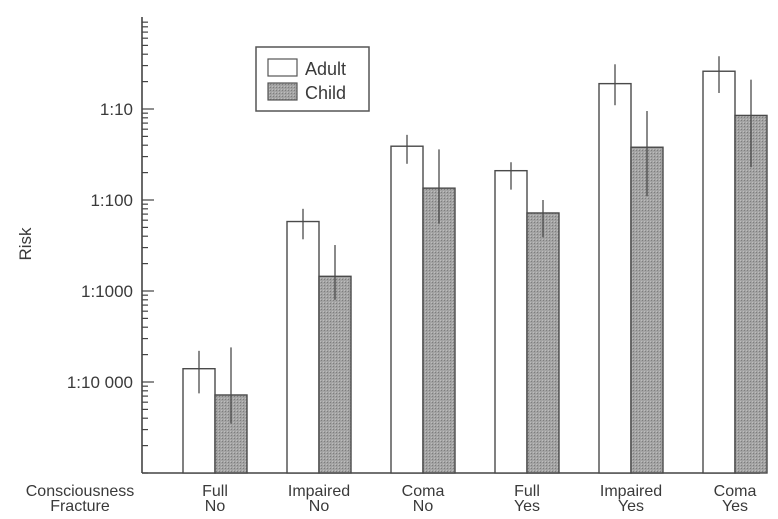  What do you see at coordinates (80, 491) in the screenshot?
I see `row-label-consciousness: Consciousness` at bounding box center [80, 491].